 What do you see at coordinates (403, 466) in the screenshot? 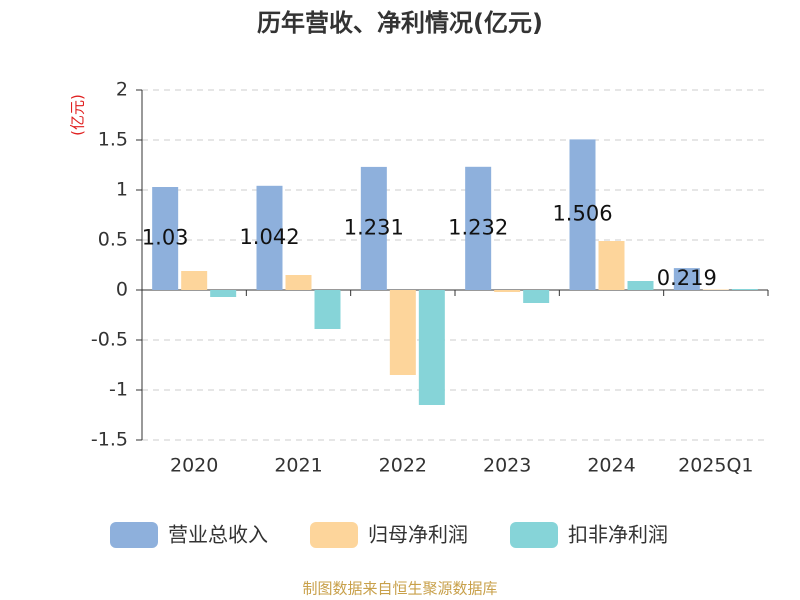
I see `x-tick-label: 2022` at bounding box center [403, 466].